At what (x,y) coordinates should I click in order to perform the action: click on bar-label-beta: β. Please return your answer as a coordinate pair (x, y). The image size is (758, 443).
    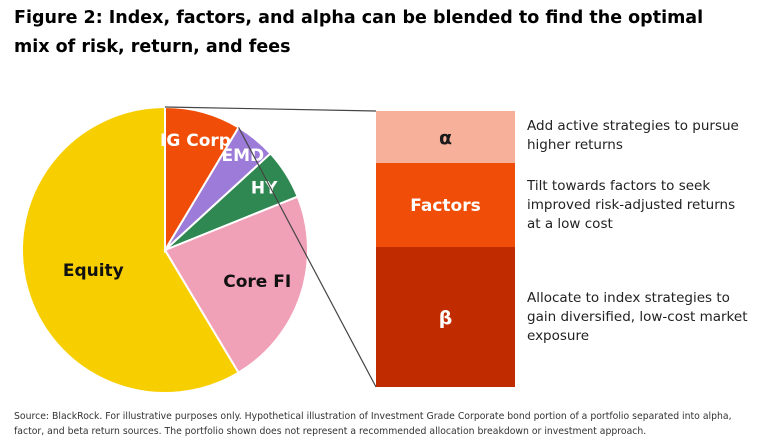
    Looking at the image, I should click on (446, 318).